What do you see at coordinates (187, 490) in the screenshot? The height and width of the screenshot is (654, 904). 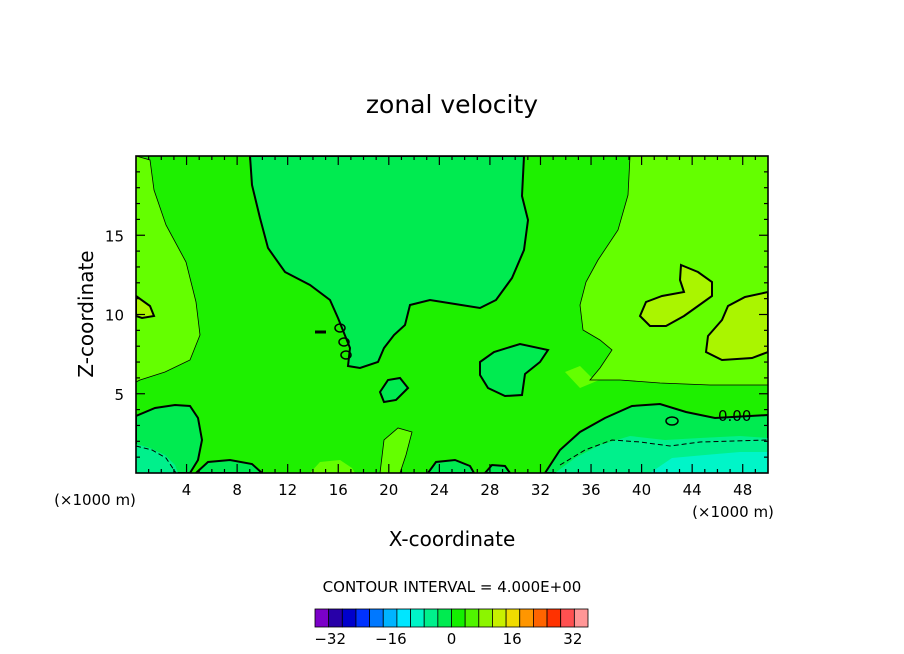 I see `x-tick-label: 4` at bounding box center [187, 490].